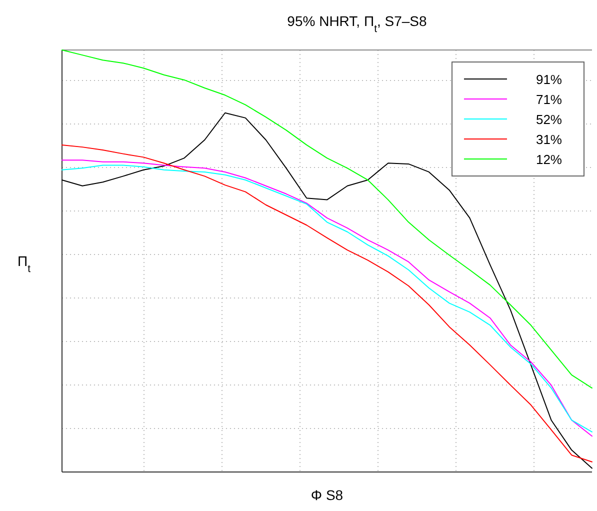 Image resolution: width=597 pixels, height=511 pixels. Describe the element at coordinates (327, 495) in the screenshot. I see `x-axis-title: Φ S8` at that location.